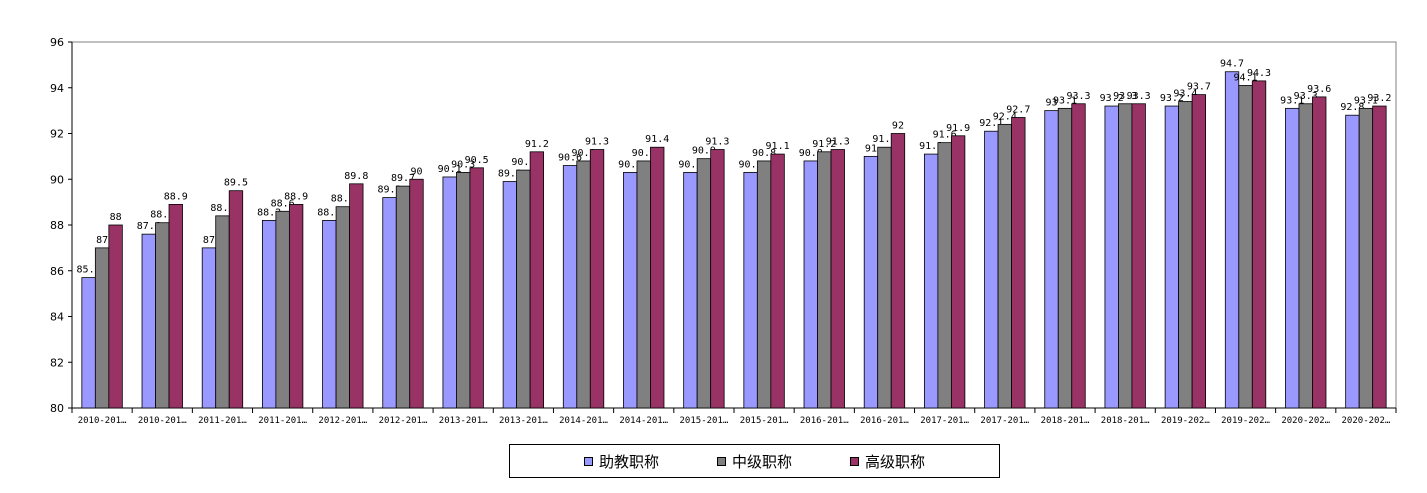 This screenshot has height=493, width=1427. Describe the element at coordinates (898, 126) in the screenshot. I see `data-label: 92` at that location.